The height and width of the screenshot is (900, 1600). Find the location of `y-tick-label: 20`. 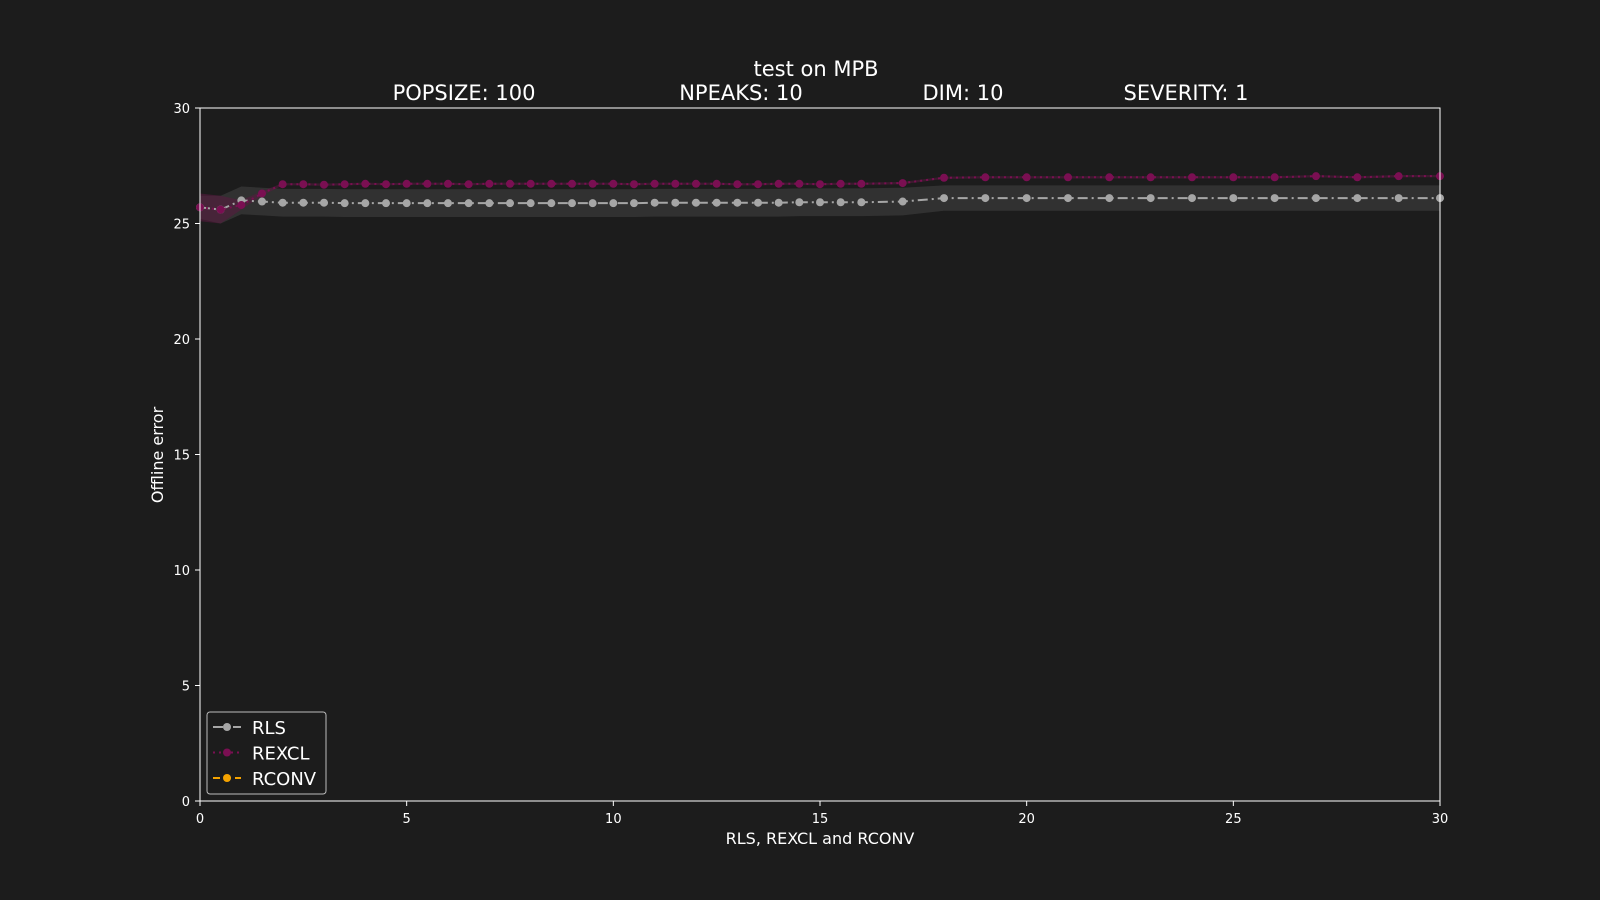

y-tick-label: 20 is located at coordinates (181, 340).